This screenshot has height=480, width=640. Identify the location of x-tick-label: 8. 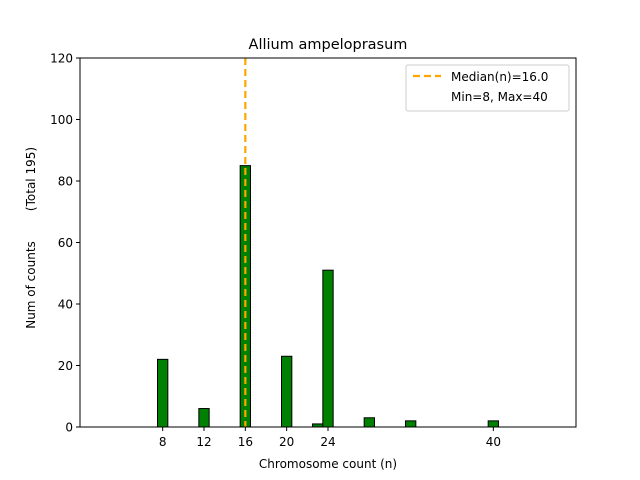
(163, 442).